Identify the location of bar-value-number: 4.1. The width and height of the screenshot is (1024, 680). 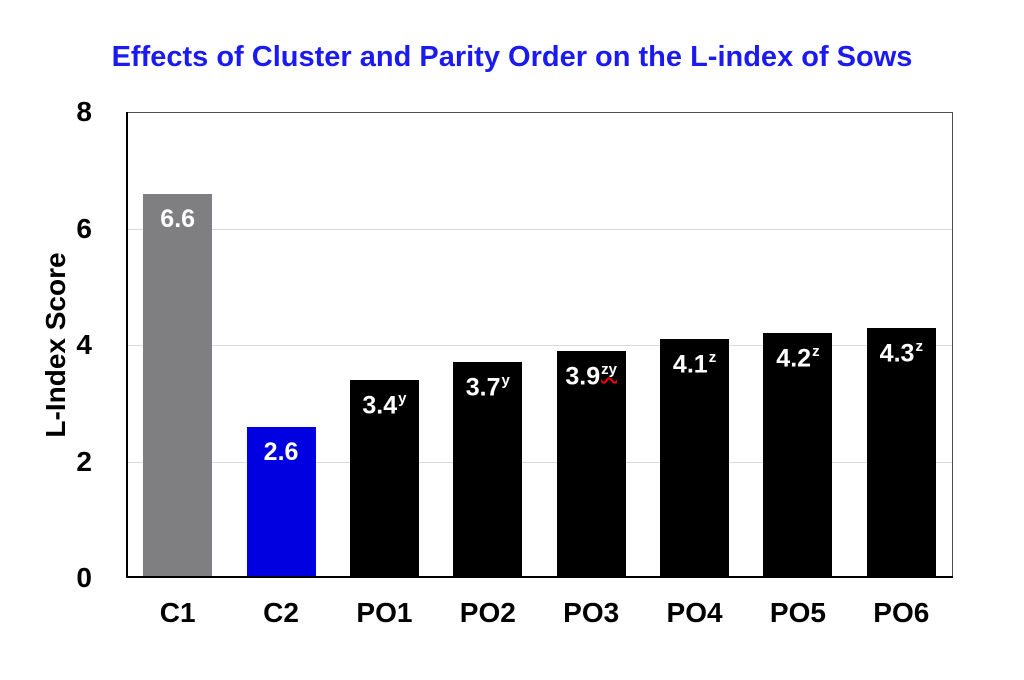
(690, 364).